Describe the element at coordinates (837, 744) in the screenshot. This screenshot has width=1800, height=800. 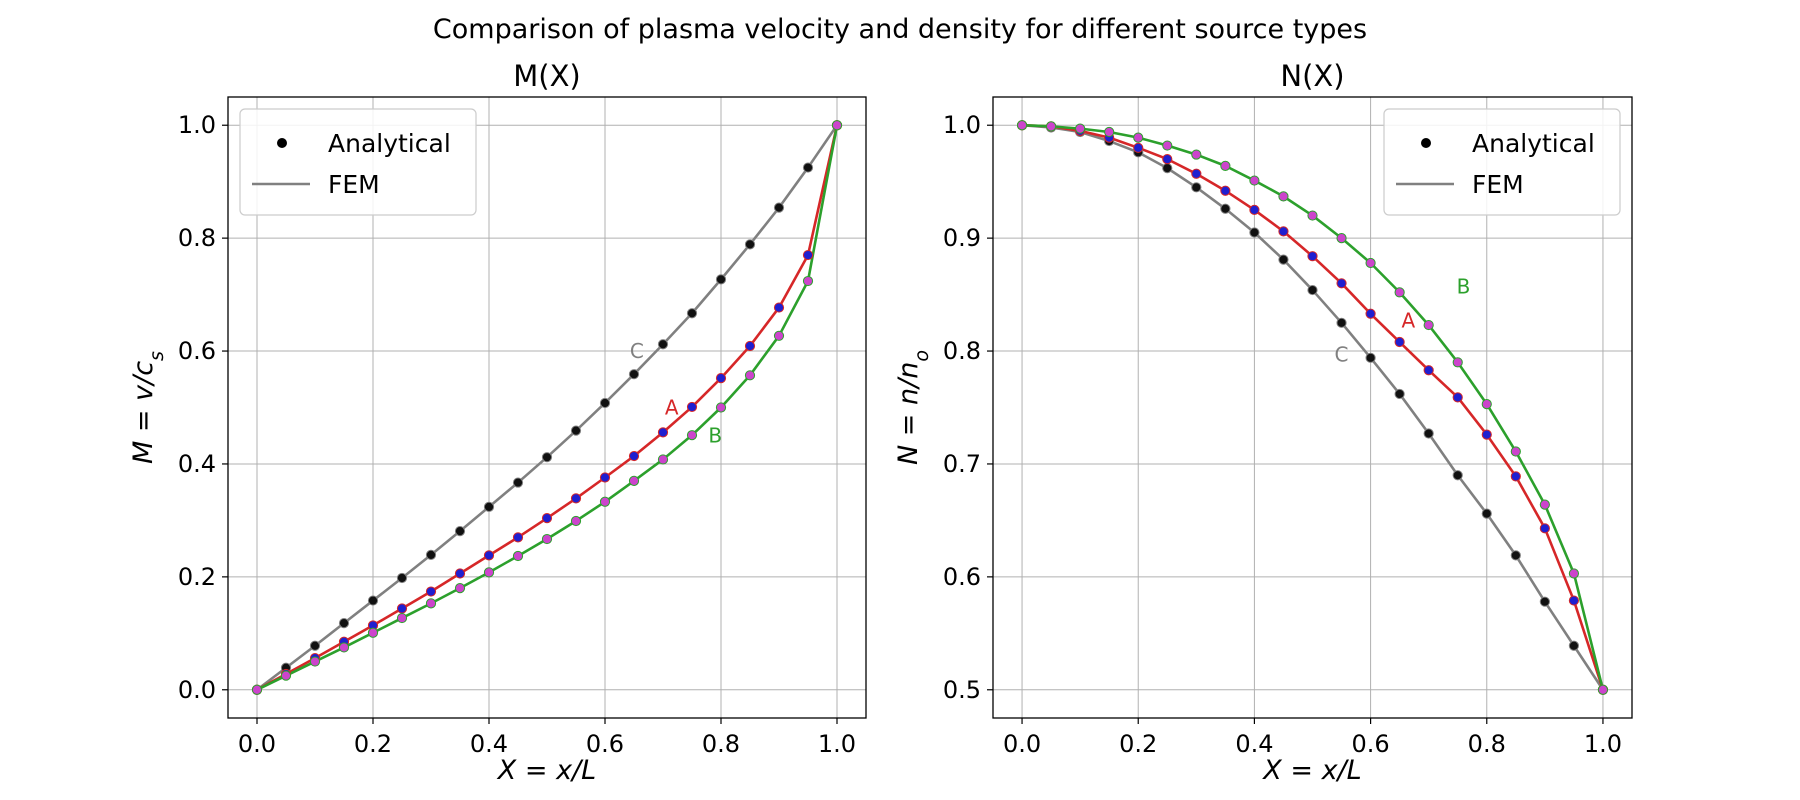
I see `x-tick-label: 1.0` at that location.